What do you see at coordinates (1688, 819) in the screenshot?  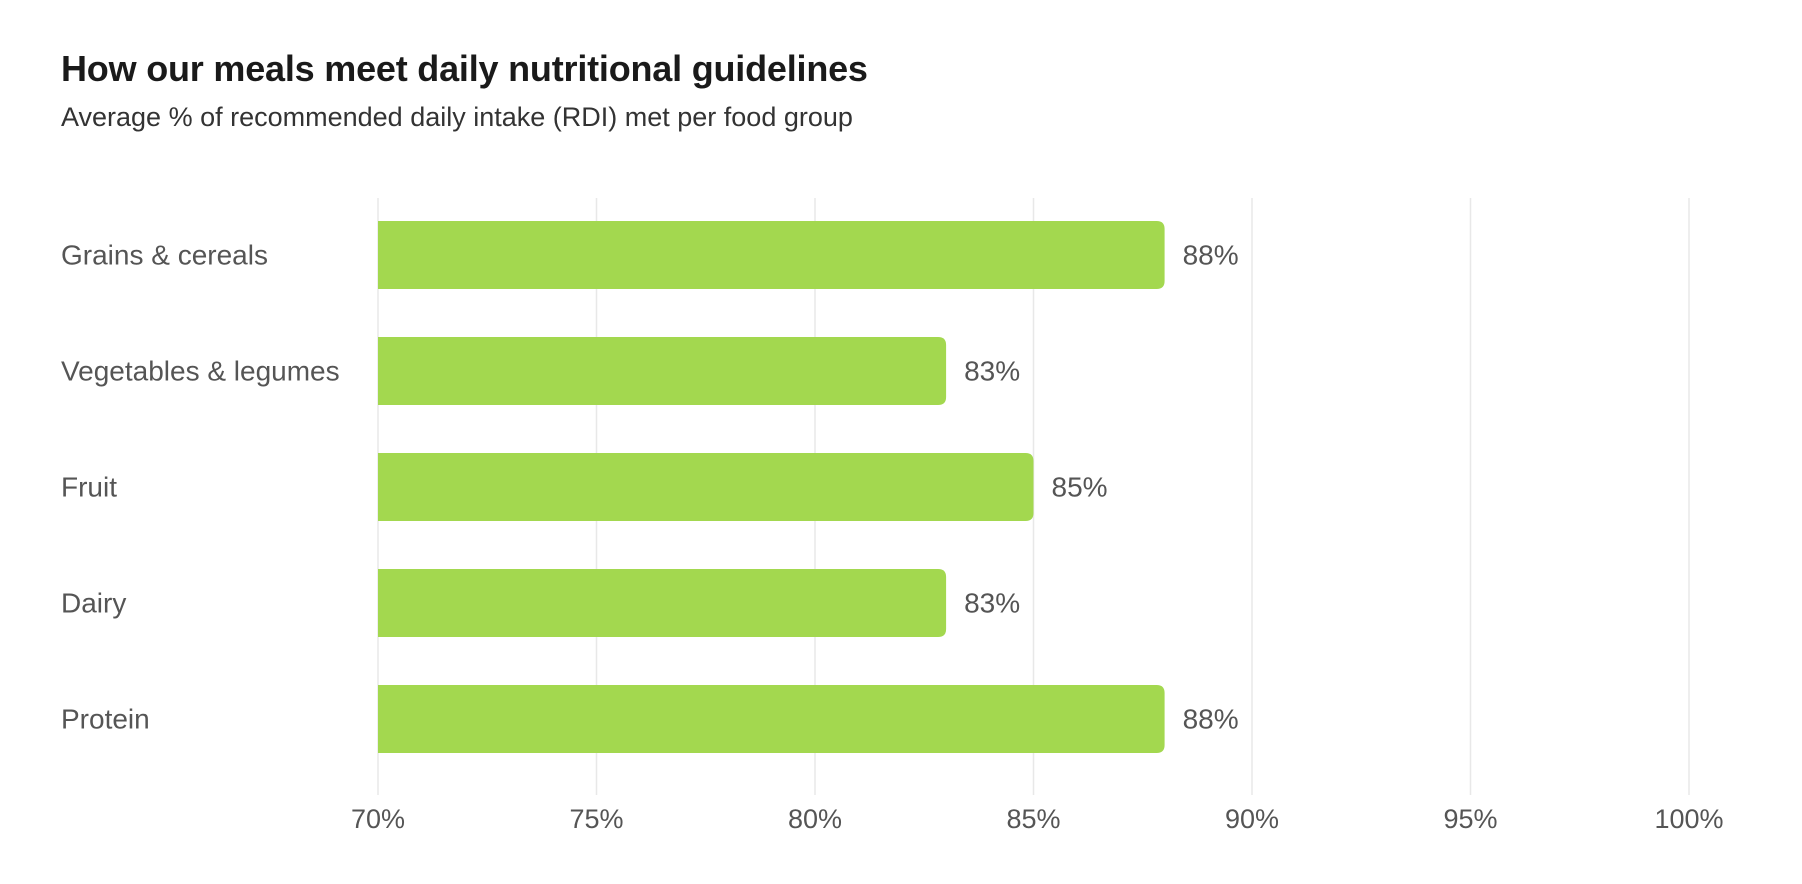 I see `x-tick-label: 100%` at bounding box center [1688, 819].